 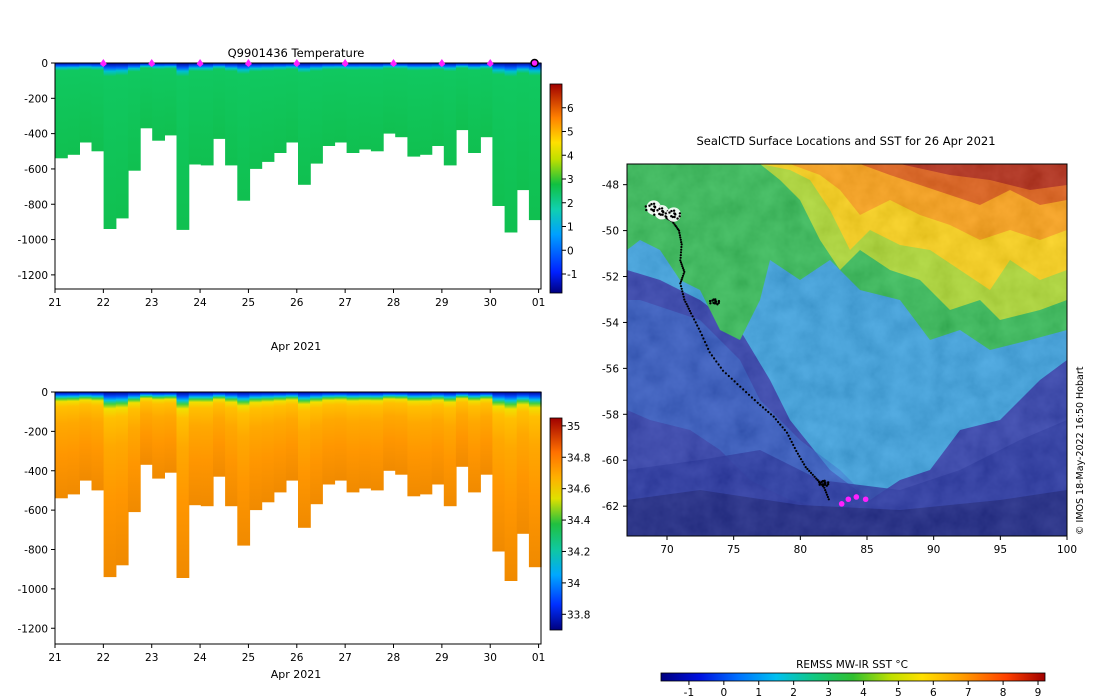 What do you see at coordinates (579, 490) in the screenshot?
I see `colorbar-tick-label: 34.6` at bounding box center [579, 490].